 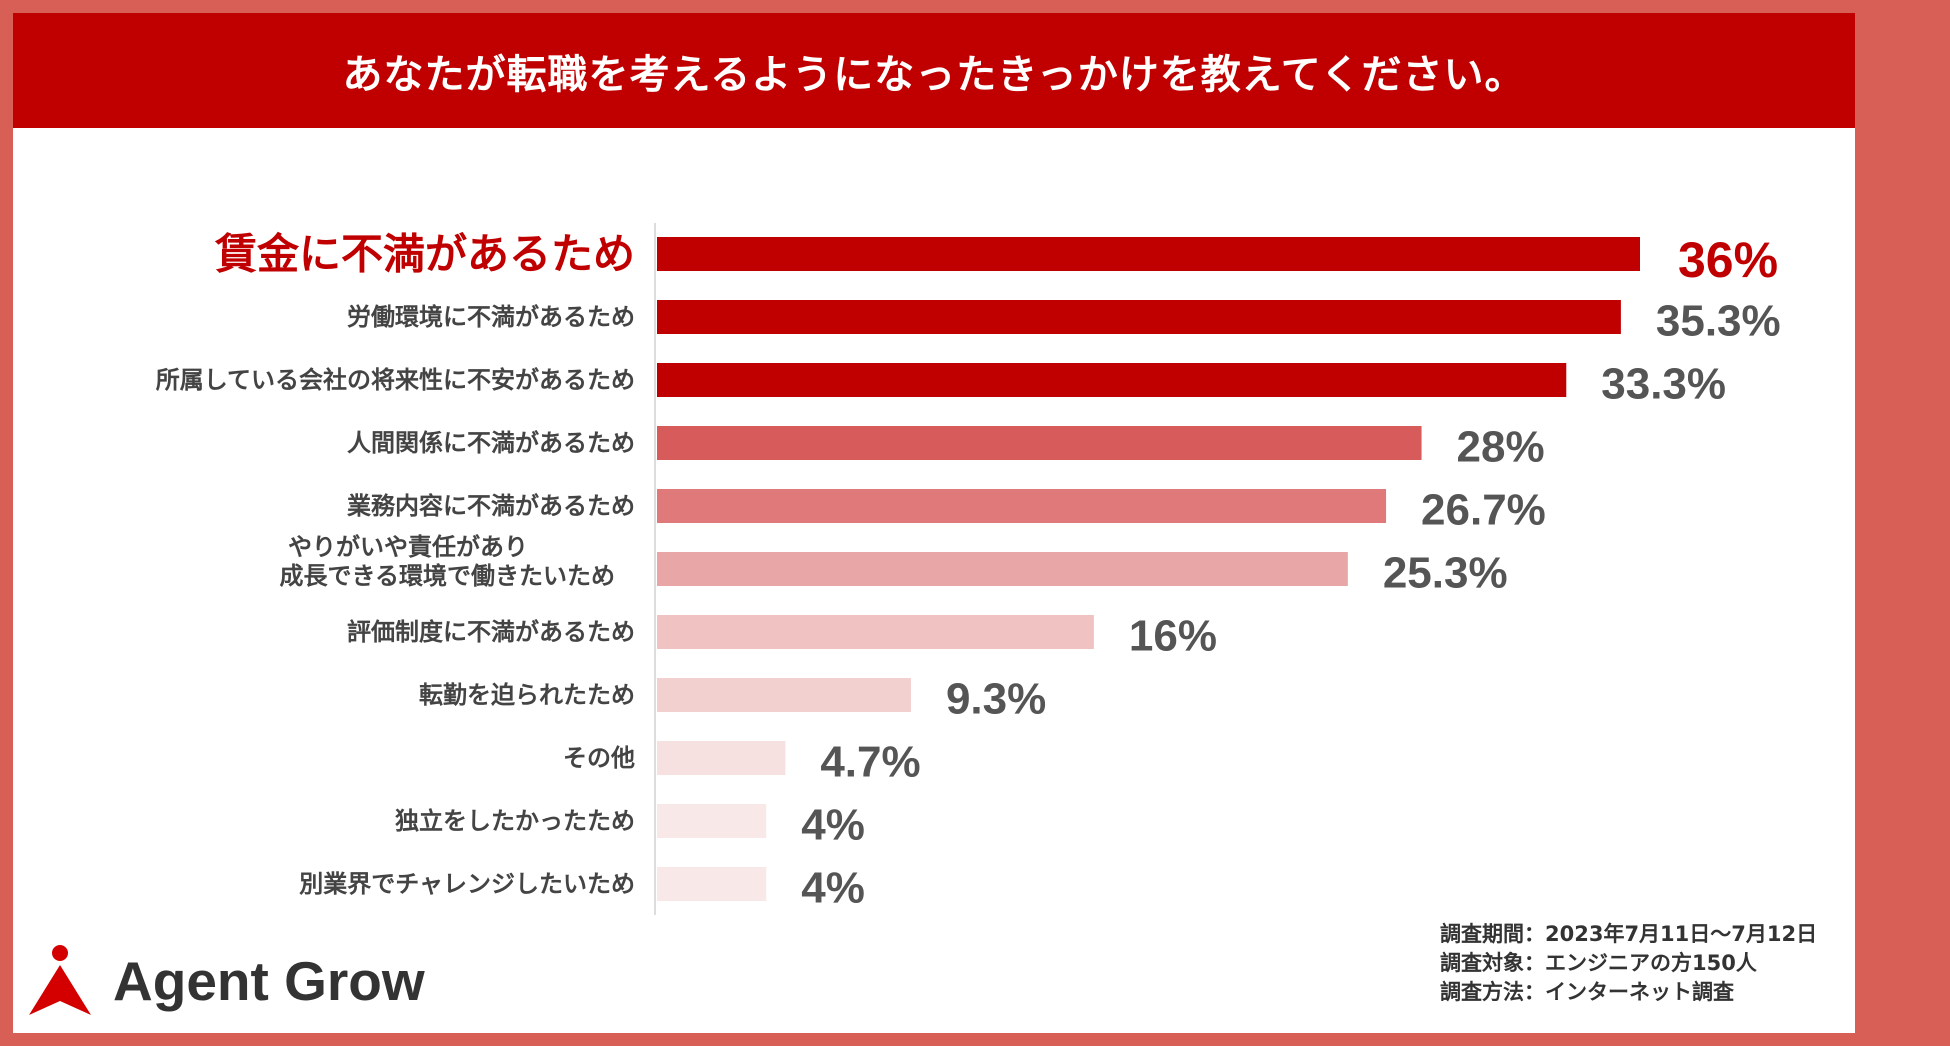 What do you see at coordinates (491, 443) in the screenshot?
I see `category-label: 人間関係に不満があるため` at bounding box center [491, 443].